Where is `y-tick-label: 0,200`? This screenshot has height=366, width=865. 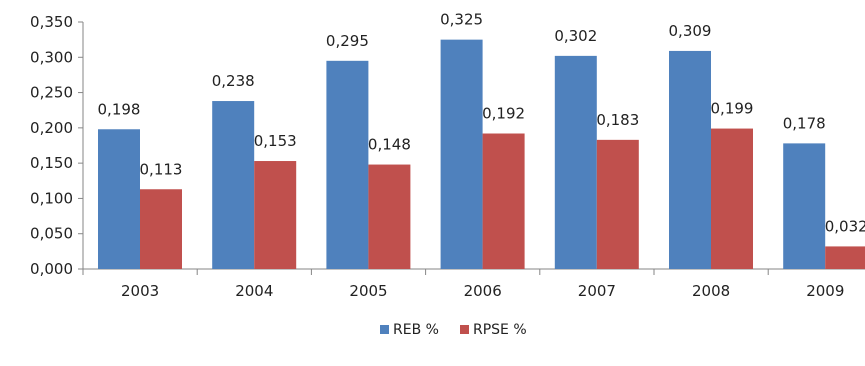
y-tick-label: 0,200 is located at coordinates (51, 128).